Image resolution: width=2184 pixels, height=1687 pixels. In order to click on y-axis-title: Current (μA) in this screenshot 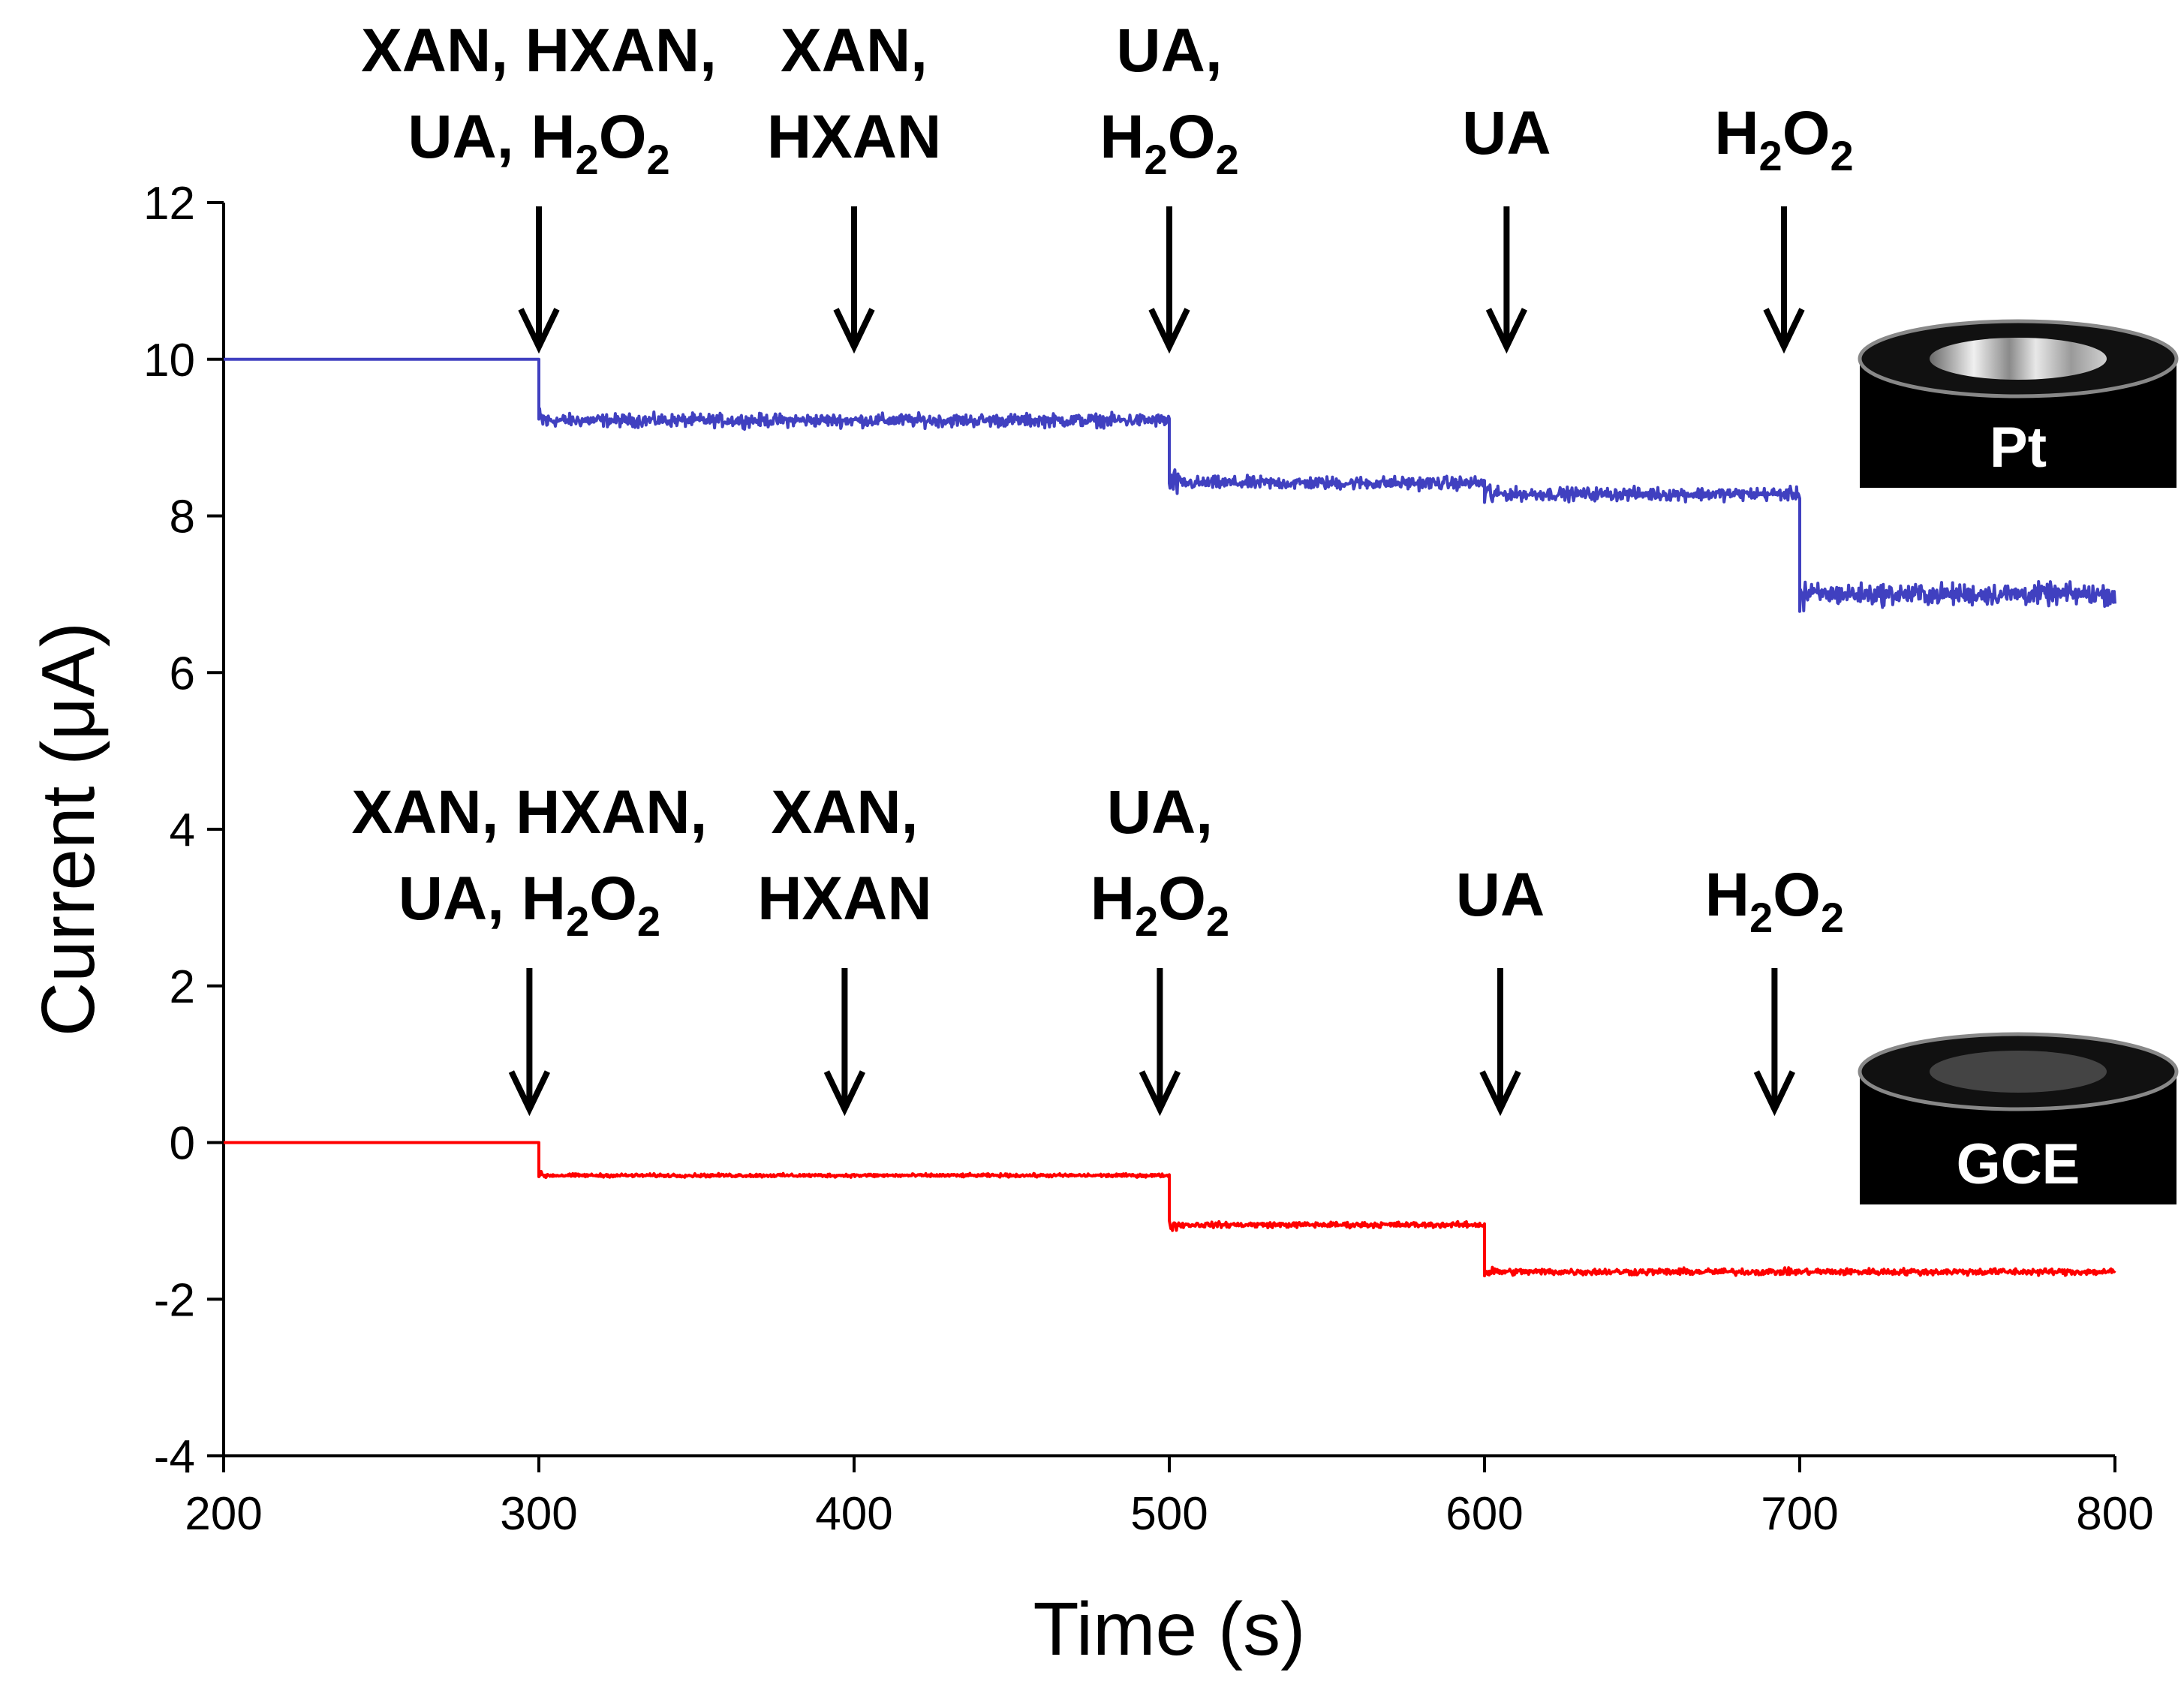, I will do `click(68, 829)`.